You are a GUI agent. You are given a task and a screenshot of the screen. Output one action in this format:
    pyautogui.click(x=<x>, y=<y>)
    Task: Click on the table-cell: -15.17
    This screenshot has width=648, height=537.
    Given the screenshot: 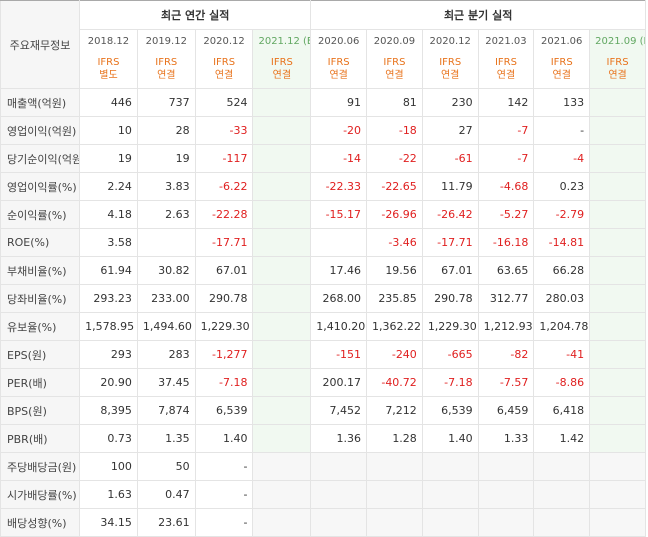 What is the action you would take?
    pyautogui.click(x=339, y=214)
    